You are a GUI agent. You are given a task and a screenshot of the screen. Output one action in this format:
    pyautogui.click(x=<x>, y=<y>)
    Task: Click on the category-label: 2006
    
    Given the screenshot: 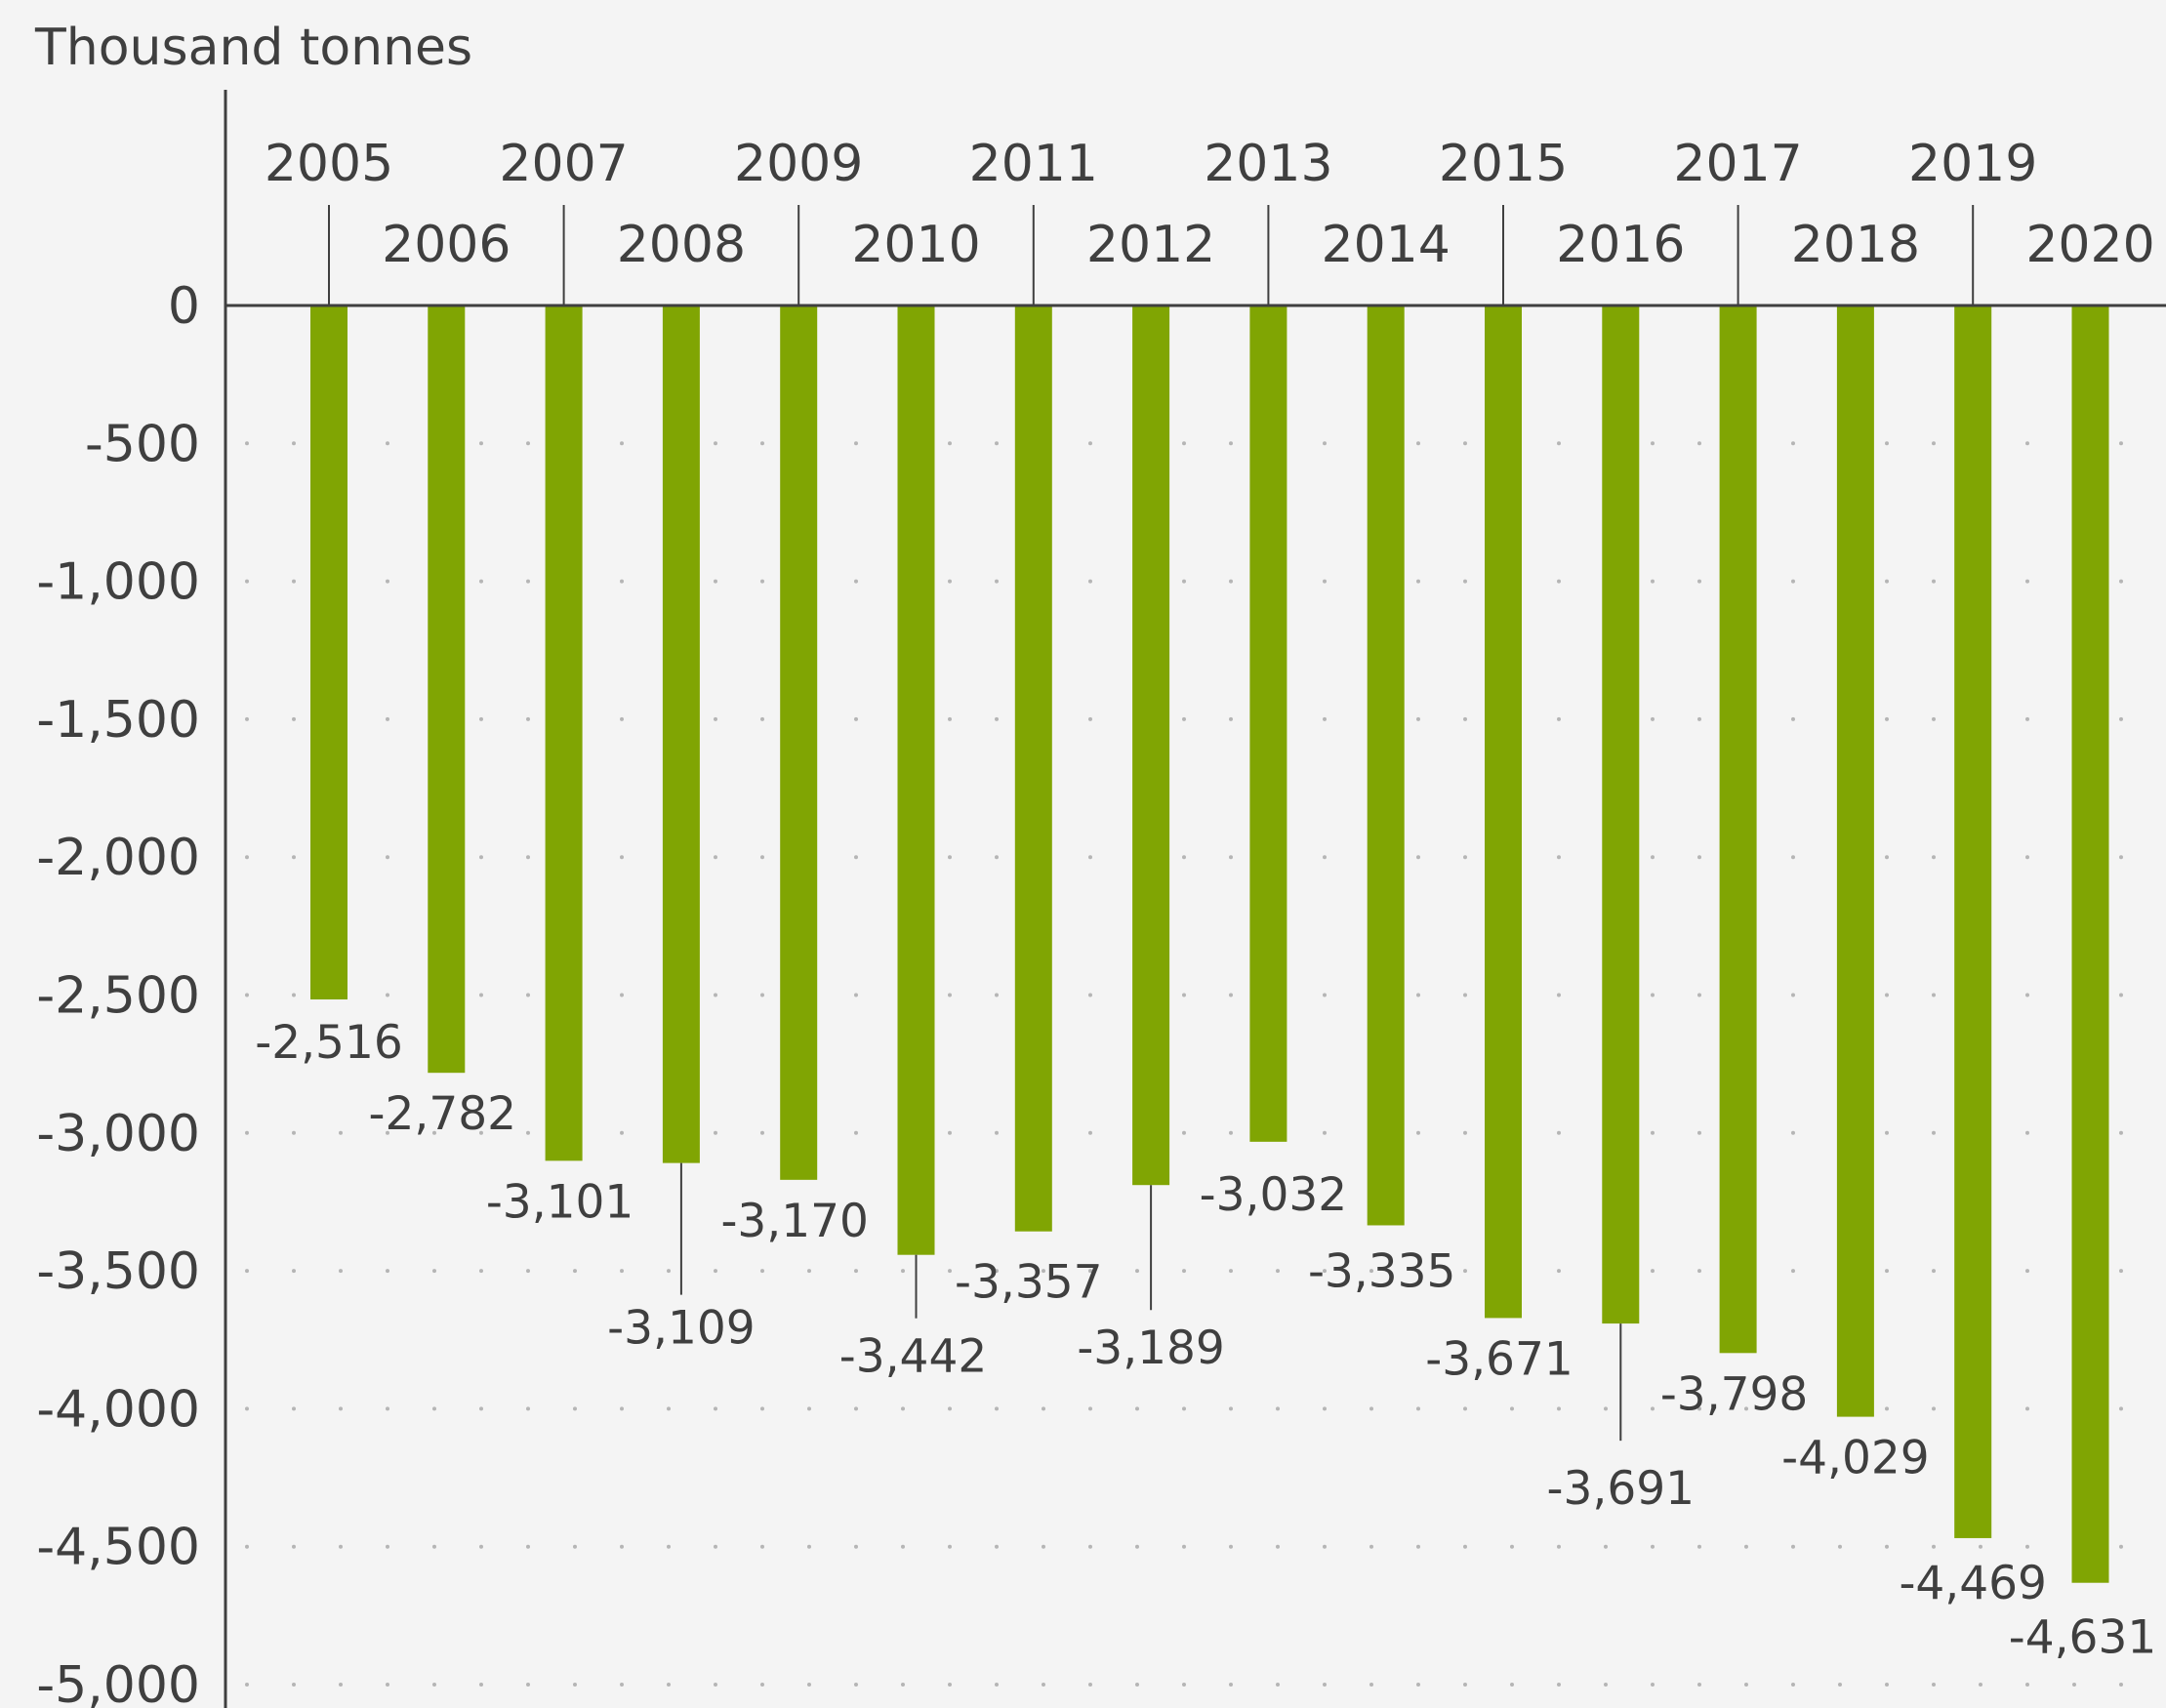 What is the action you would take?
    pyautogui.click(x=447, y=245)
    